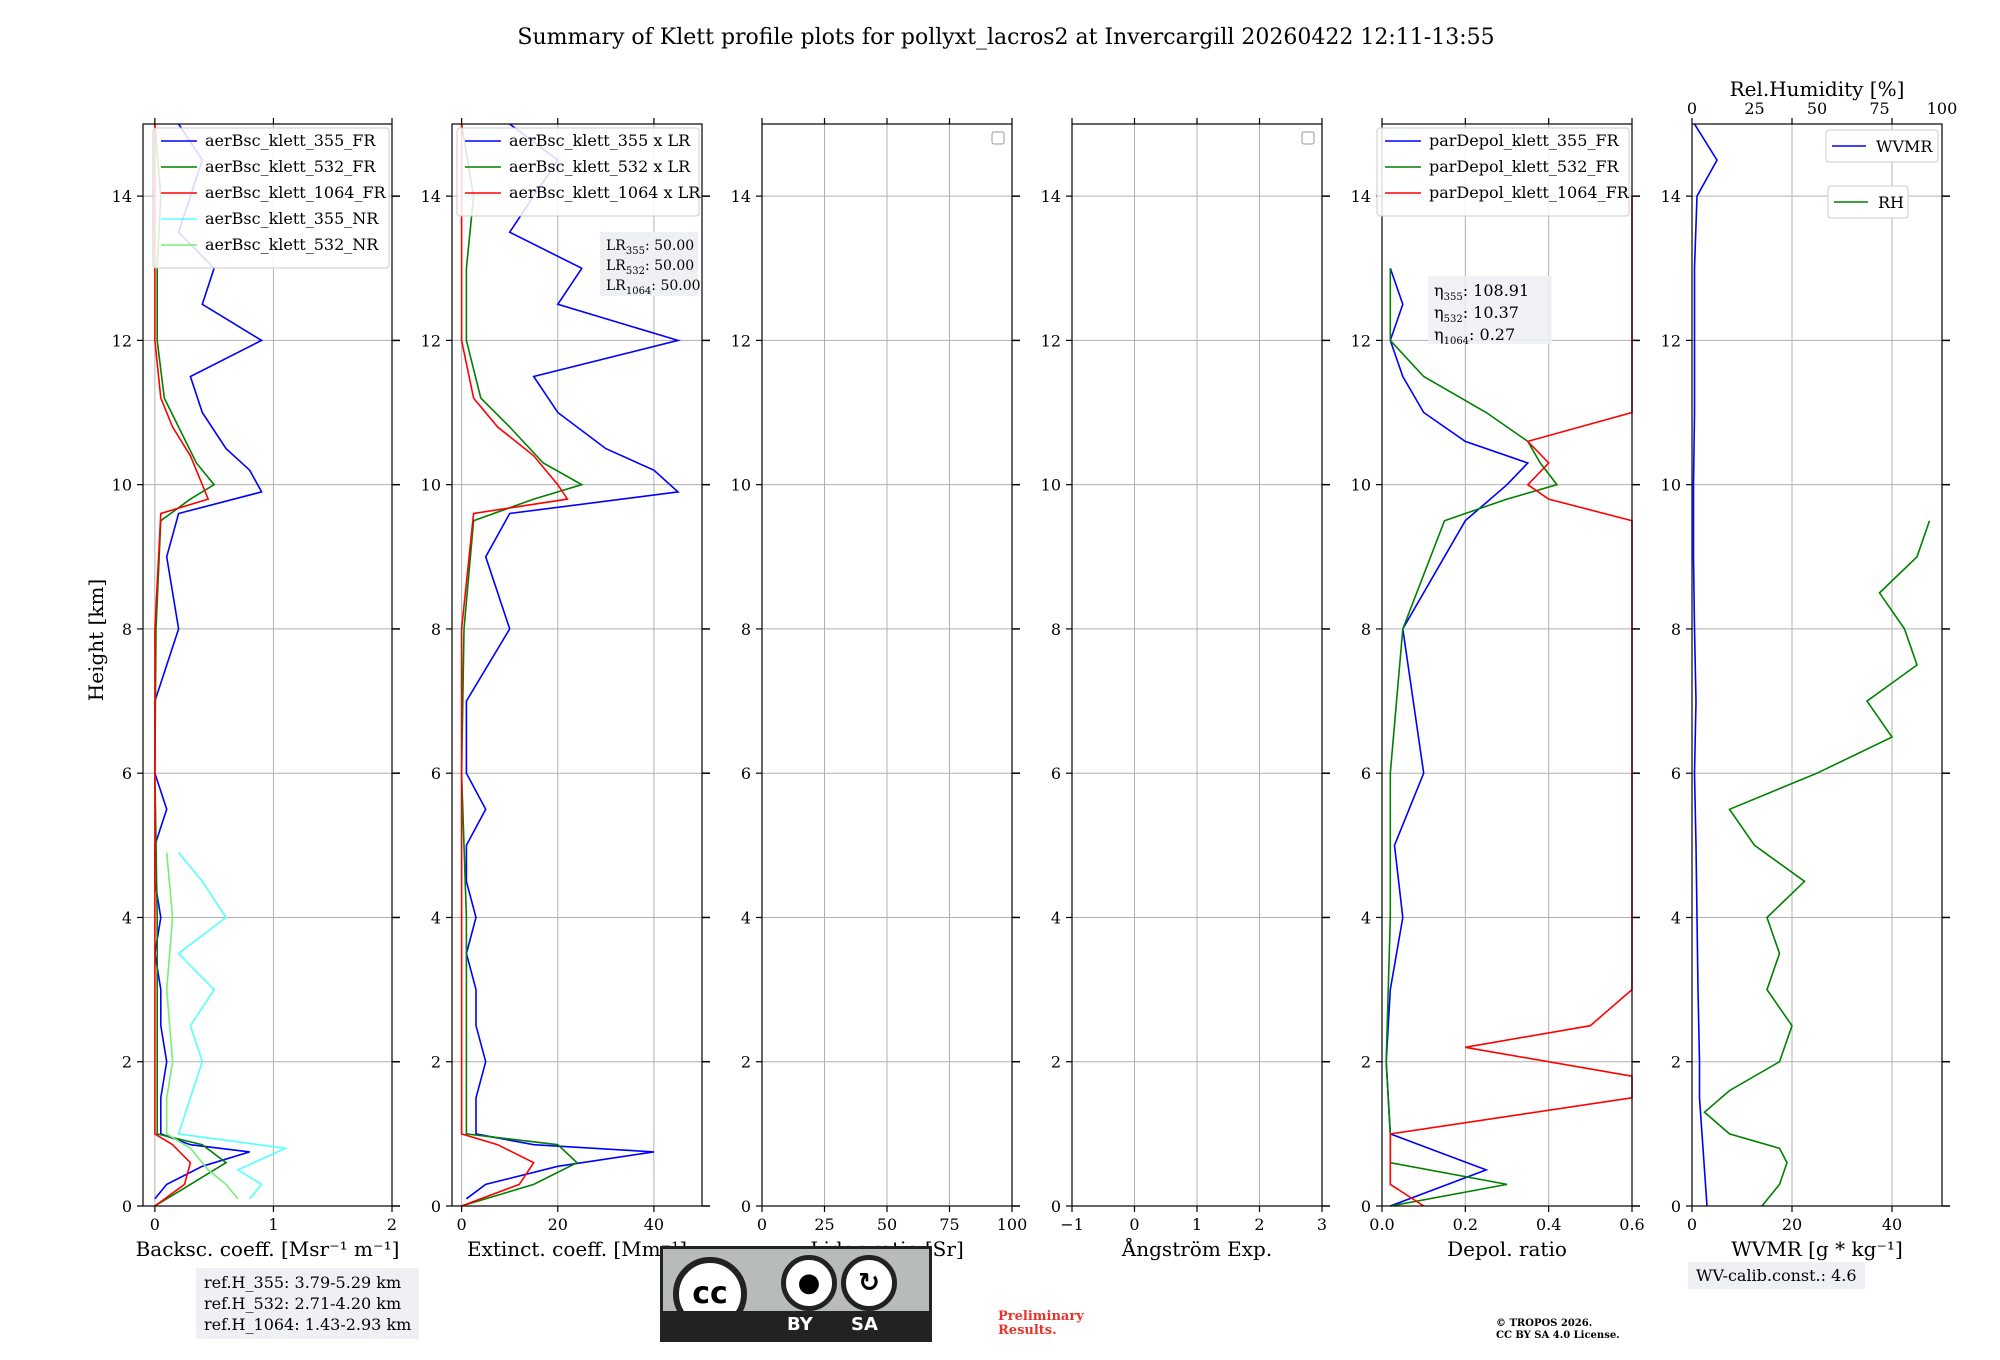 The height and width of the screenshot is (1360, 2000). I want to click on top-x-axis-label: Rel.Humidity [%], so click(1817, 89).